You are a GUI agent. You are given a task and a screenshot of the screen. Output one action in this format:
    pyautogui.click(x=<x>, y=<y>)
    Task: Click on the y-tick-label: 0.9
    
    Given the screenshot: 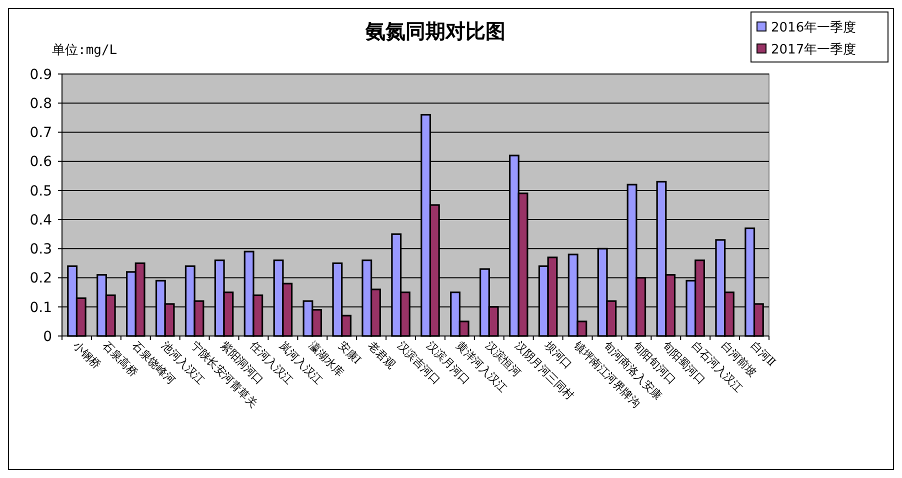 What is the action you would take?
    pyautogui.click(x=41, y=74)
    